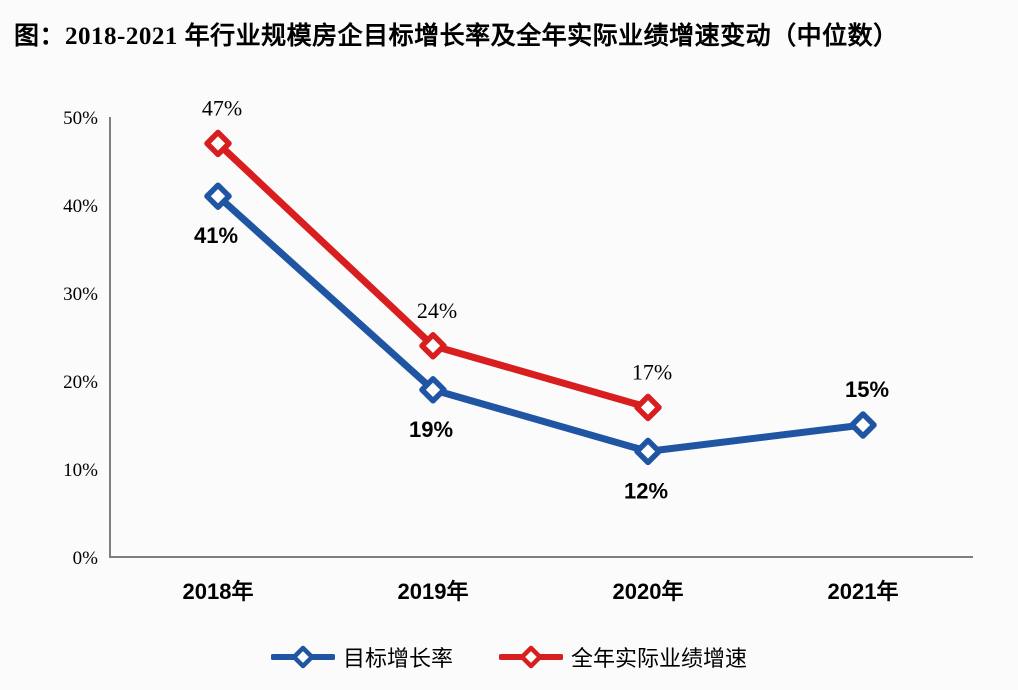  Describe the element at coordinates (646, 490) in the screenshot. I see `data-point-label: 12%` at that location.